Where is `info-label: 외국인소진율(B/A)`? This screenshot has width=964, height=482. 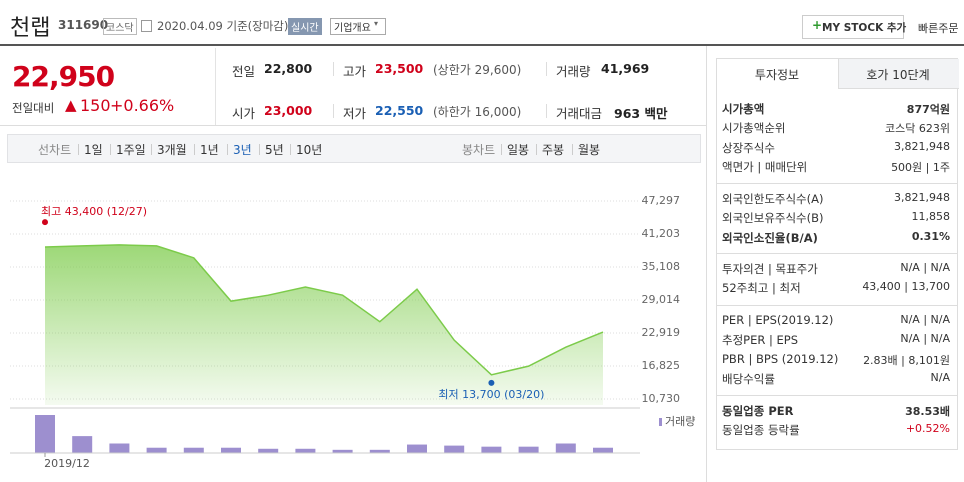
info-label: 외국인소진율(B/A) is located at coordinates (770, 237).